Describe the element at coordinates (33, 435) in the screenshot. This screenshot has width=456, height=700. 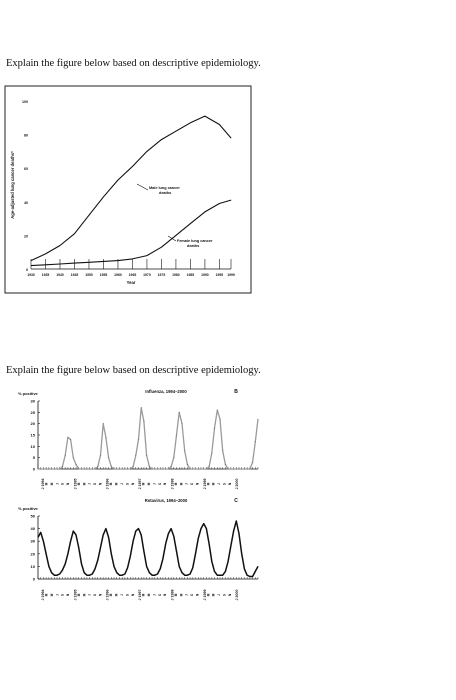
I see `influenza-y-tick-label: 15` at that location.